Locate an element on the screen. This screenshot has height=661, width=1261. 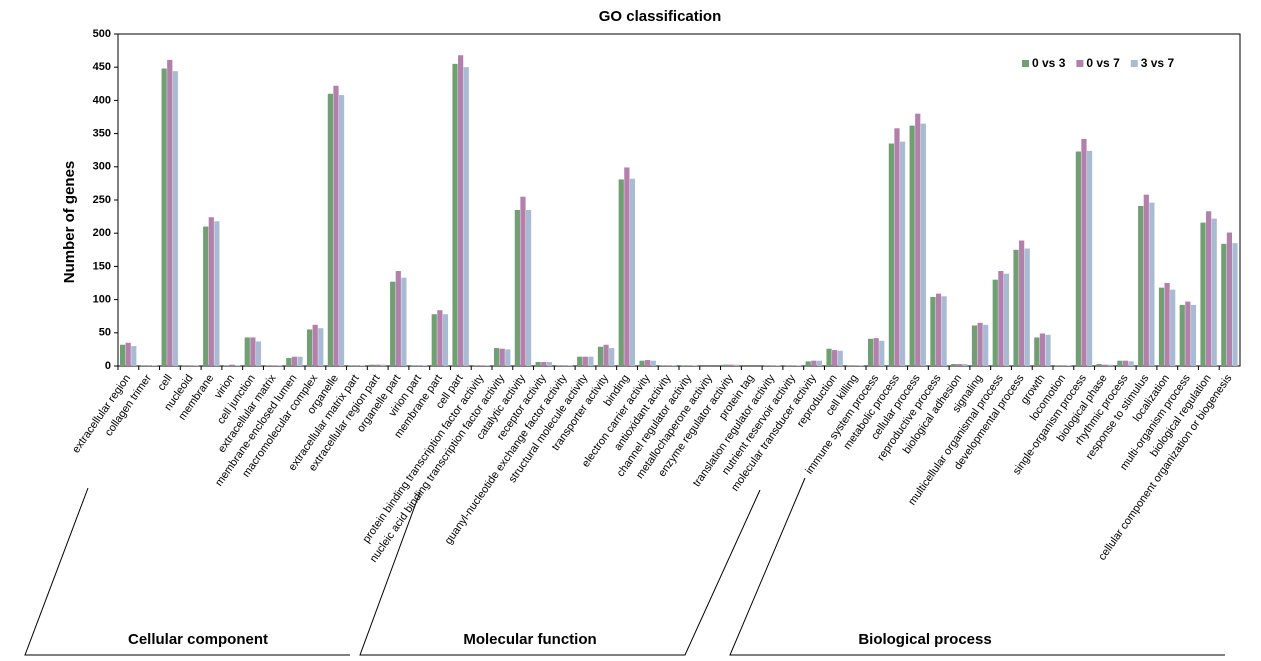
legend-label: 0 vs 3 is located at coordinates (1049, 63).